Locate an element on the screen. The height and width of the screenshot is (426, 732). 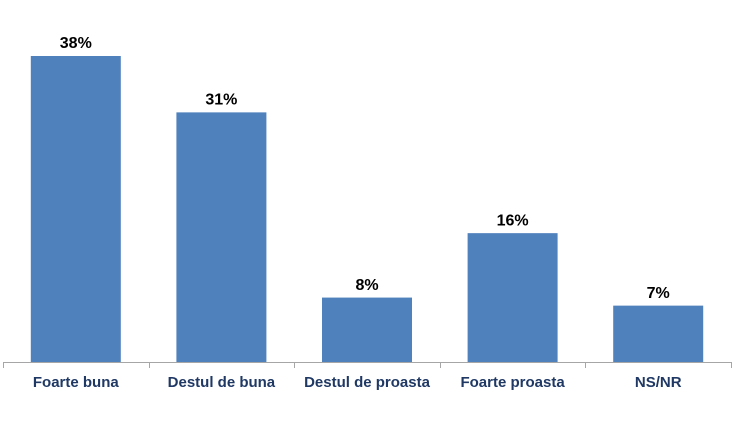
x-tick-label: NS/NR is located at coordinates (658, 382).